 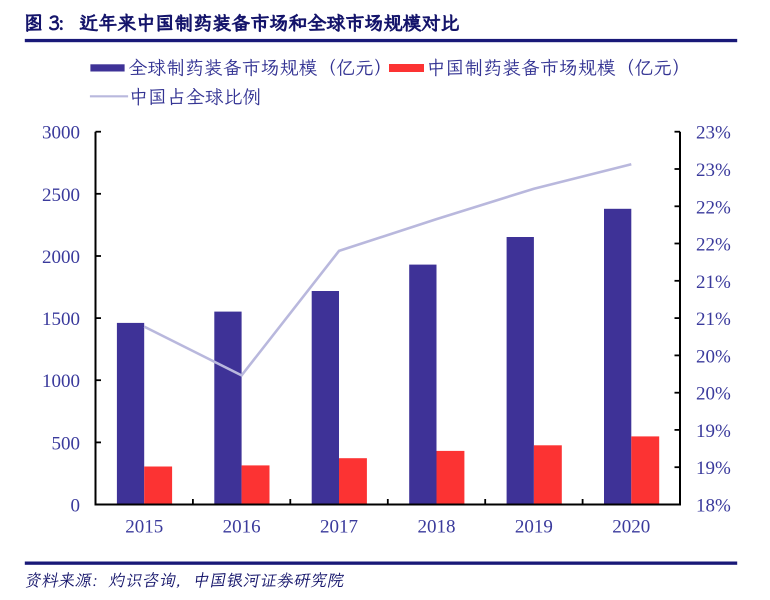 I want to click on svg-text: 2000, so click(x=61, y=257).